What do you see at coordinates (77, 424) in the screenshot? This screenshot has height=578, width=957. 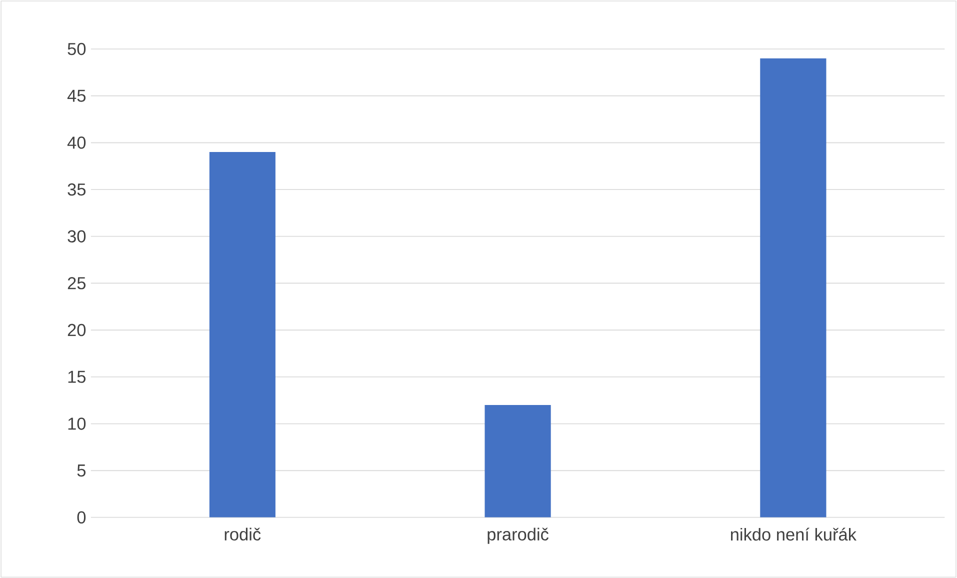 I see `y-tick-label: 10` at bounding box center [77, 424].